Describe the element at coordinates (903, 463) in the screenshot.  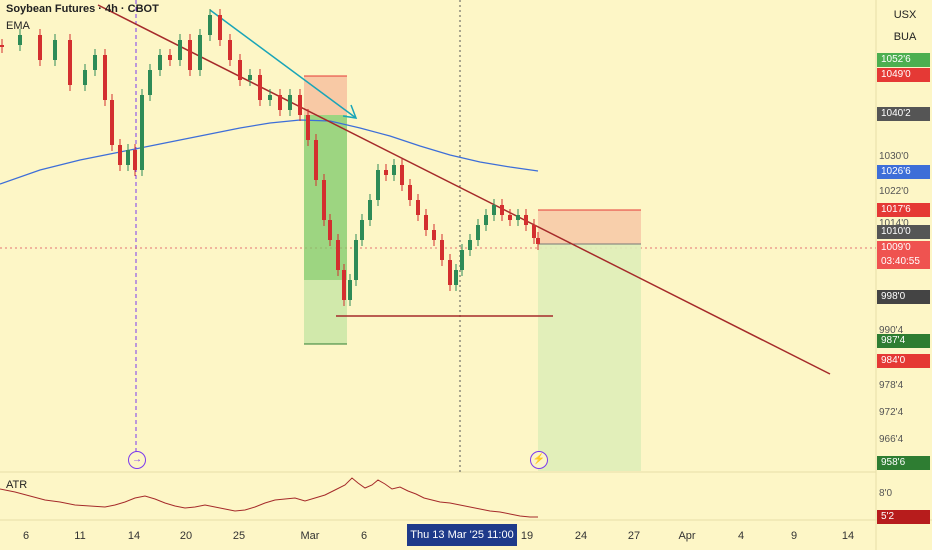
I see `price-tag-target-low: 958'6` at that location.